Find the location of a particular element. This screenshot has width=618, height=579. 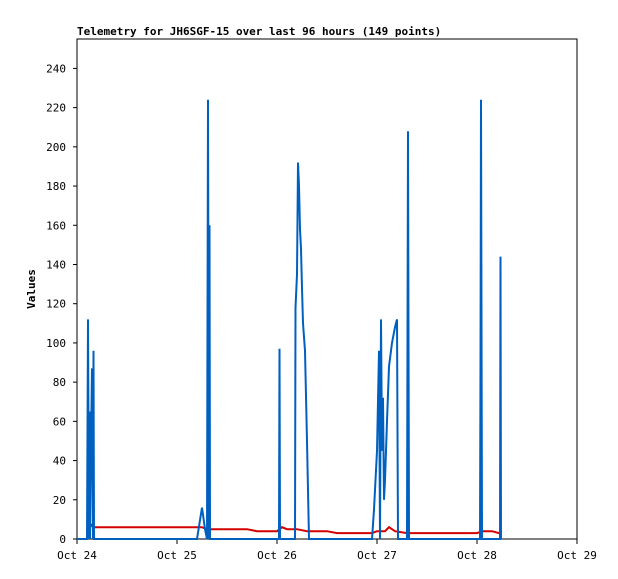

y-axis-label: Values is located at coordinates (31, 289).